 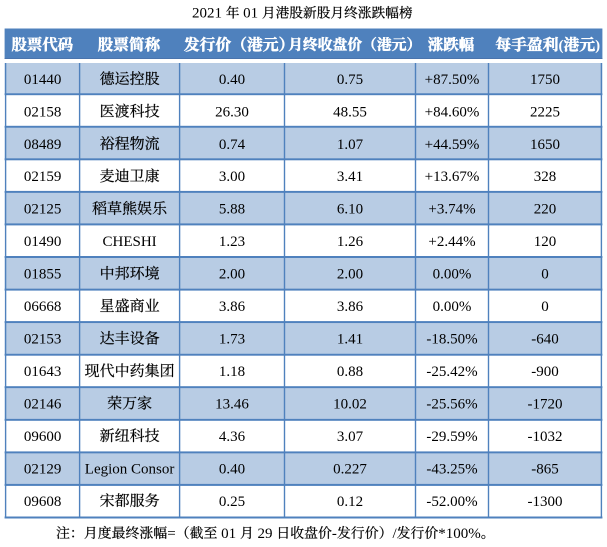 I want to click on svg-text: 13.46, so click(x=232, y=404).